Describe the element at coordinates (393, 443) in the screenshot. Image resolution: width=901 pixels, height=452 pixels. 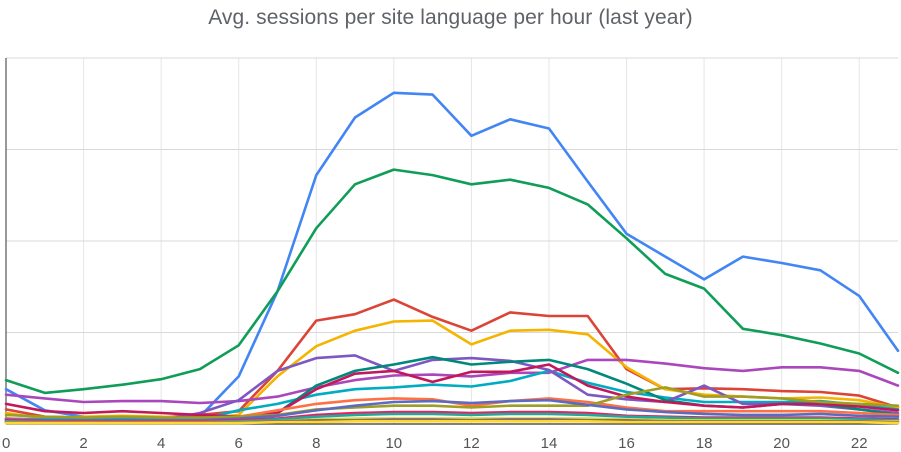
I see `x-tick-label: 10` at that location.